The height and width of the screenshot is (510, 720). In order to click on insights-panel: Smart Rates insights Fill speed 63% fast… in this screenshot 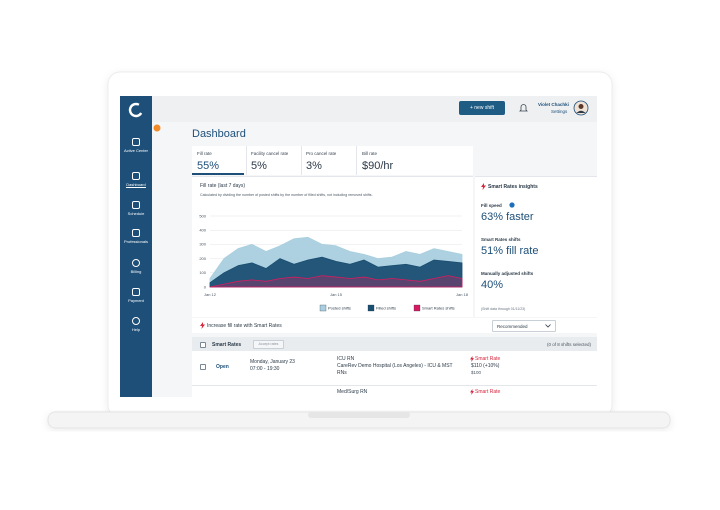, I will do `click(536, 246)`.